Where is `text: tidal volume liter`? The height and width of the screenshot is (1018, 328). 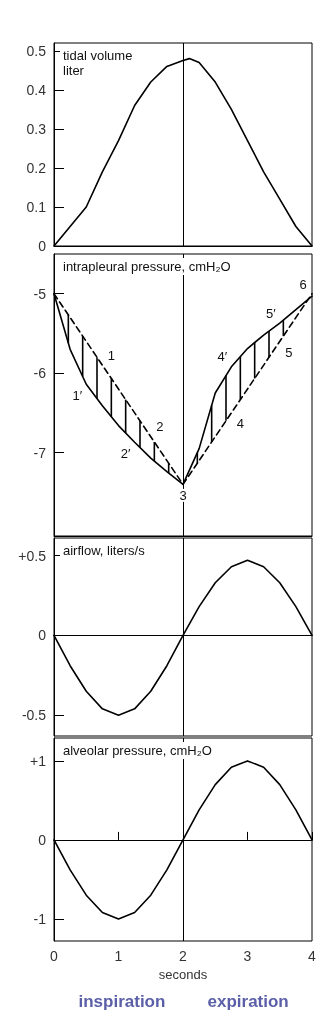 text: tidal volume liter is located at coordinates (98, 63).